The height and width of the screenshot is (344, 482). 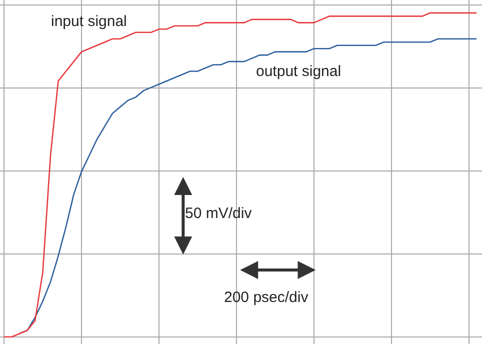 I want to click on annotation: 200 psec/div, so click(x=266, y=297).